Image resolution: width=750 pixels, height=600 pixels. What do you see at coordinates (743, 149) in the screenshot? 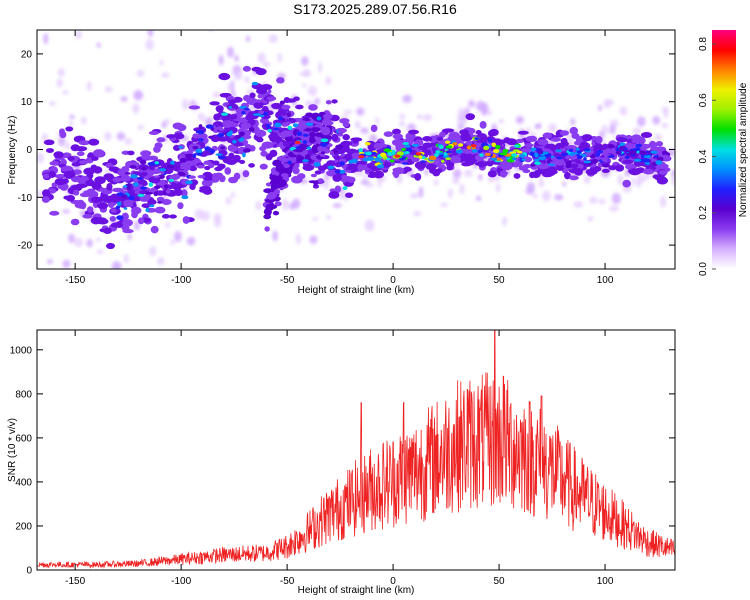
I see `colorbar-label: Normalized spectral amplitude` at bounding box center [743, 149].